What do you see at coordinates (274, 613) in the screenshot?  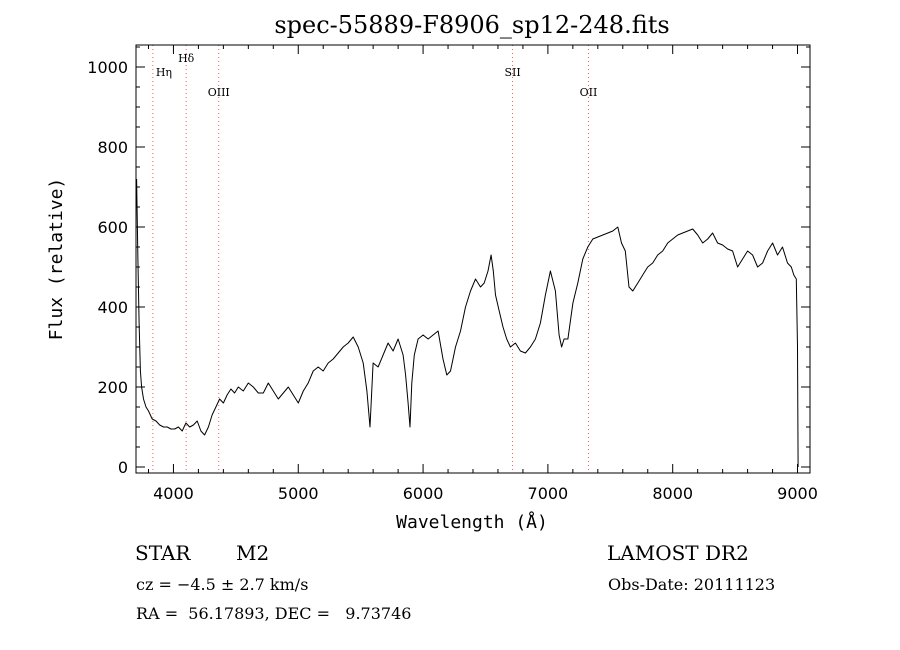 I see `coordinates: RA = 56.17893, DEC = 9.73746` at bounding box center [274, 613].